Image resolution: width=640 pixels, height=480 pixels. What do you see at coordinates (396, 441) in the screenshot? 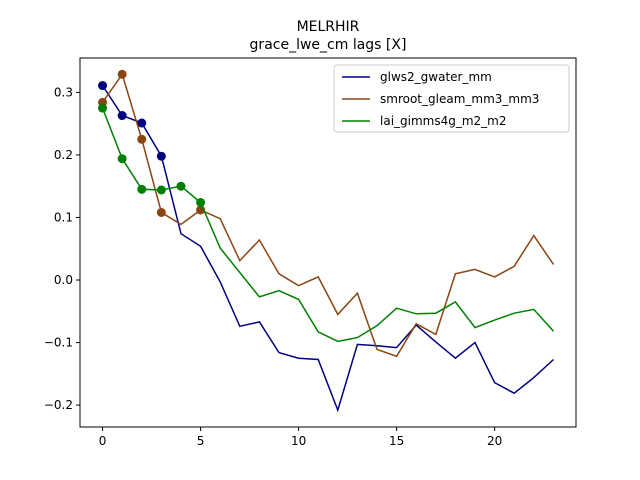
I see `x-tick-label: 15` at bounding box center [396, 441].